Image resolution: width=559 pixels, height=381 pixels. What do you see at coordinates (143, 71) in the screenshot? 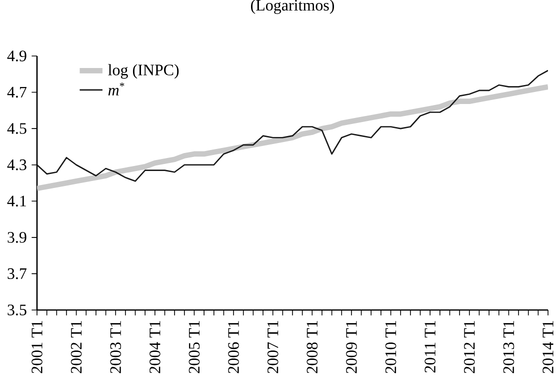
I see `legend-label: log (INPC)` at bounding box center [143, 71].